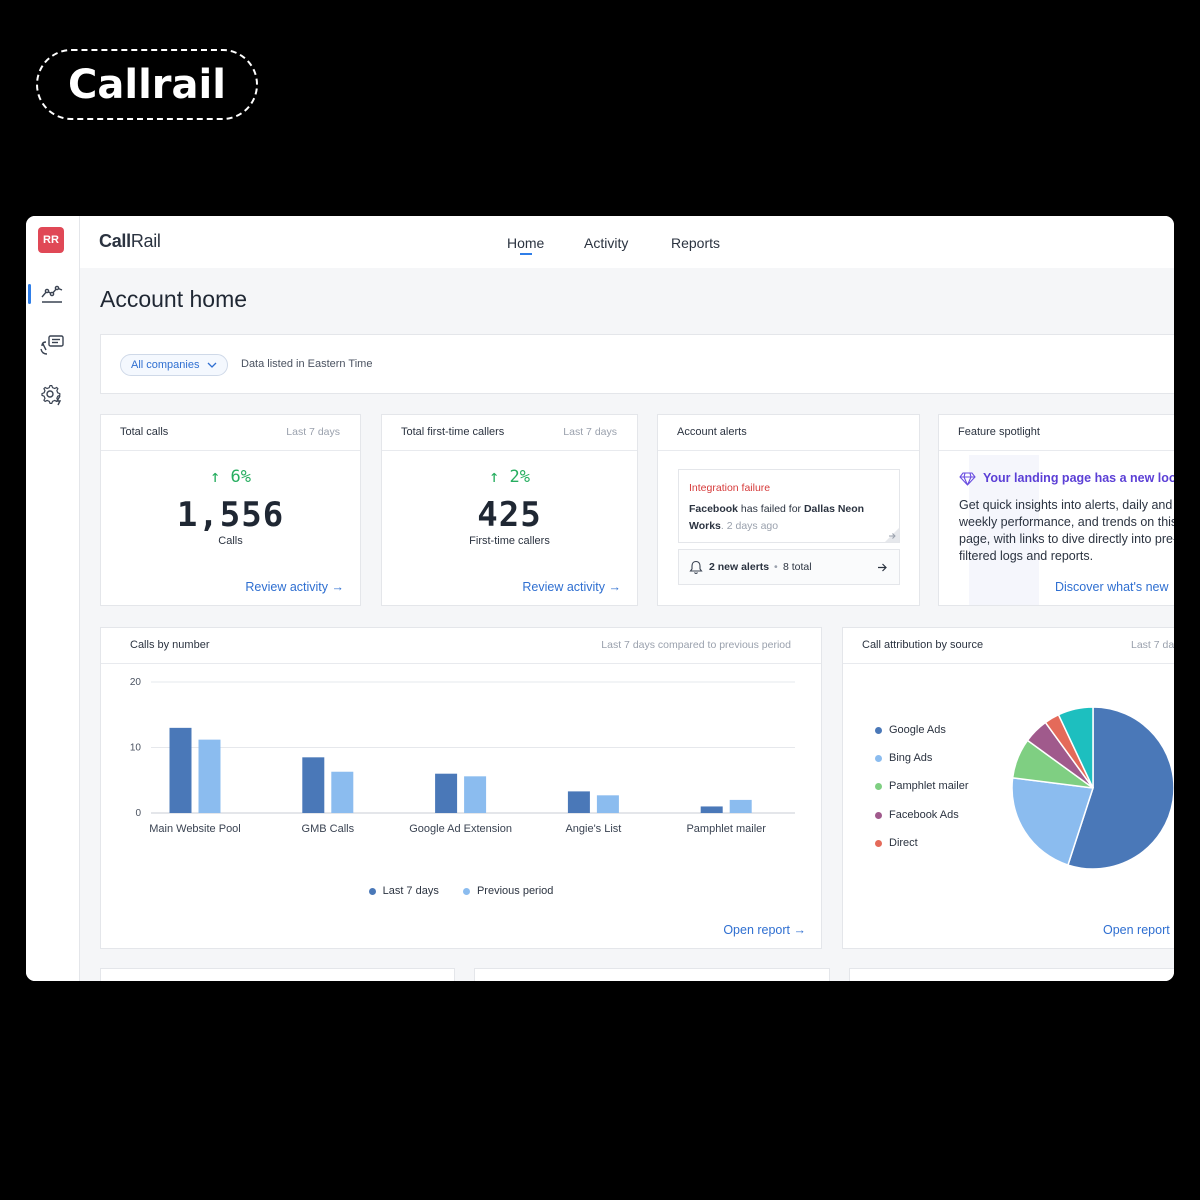  What do you see at coordinates (526, 254) in the screenshot?
I see `nav-active-underline` at bounding box center [526, 254].